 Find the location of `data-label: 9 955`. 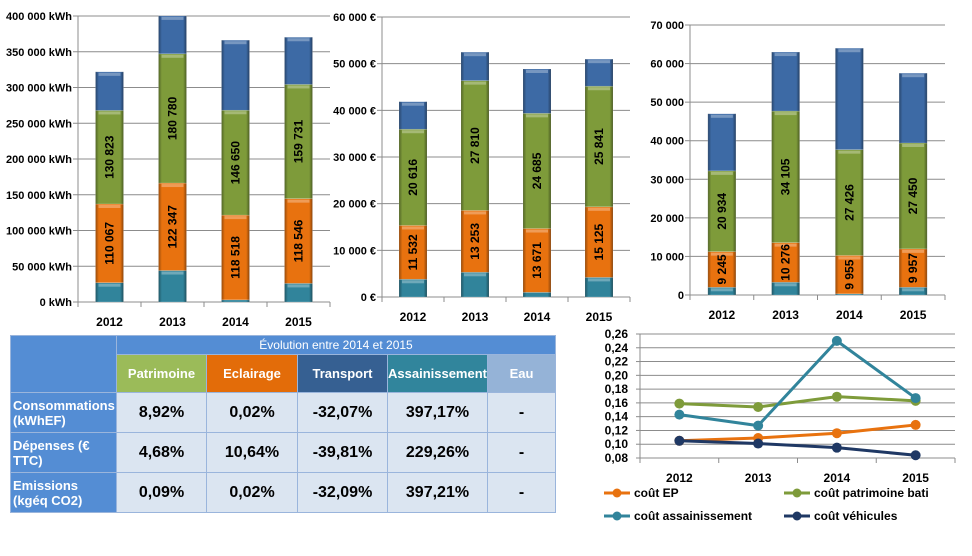

data-label: 9 955 is located at coordinates (849, 274).